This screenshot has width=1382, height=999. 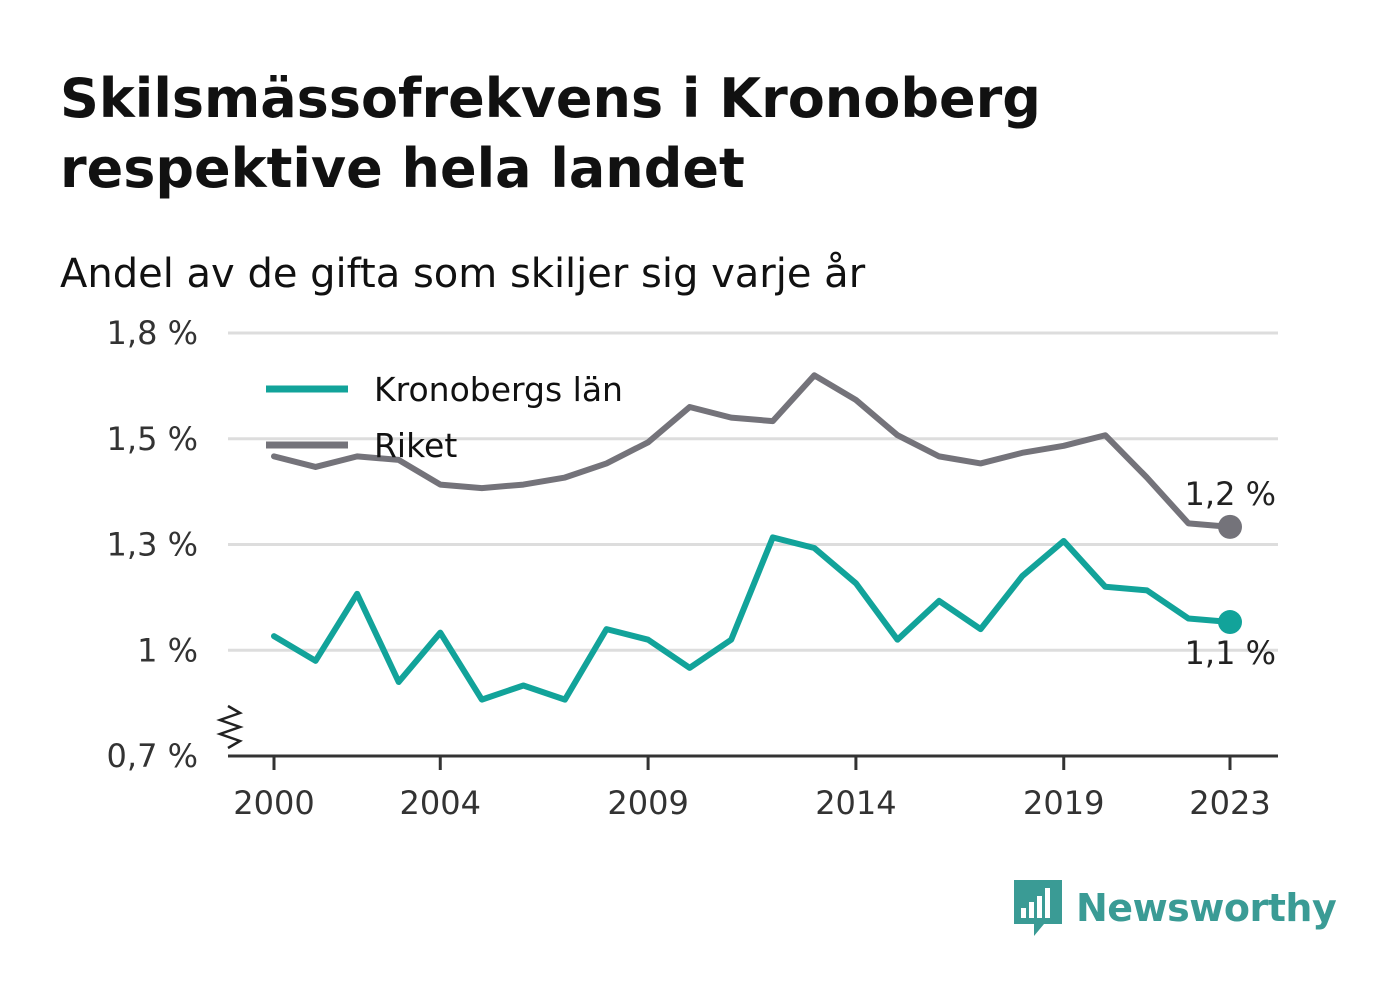 I want to click on y-tick-label: 1,5 %, so click(x=152, y=439).